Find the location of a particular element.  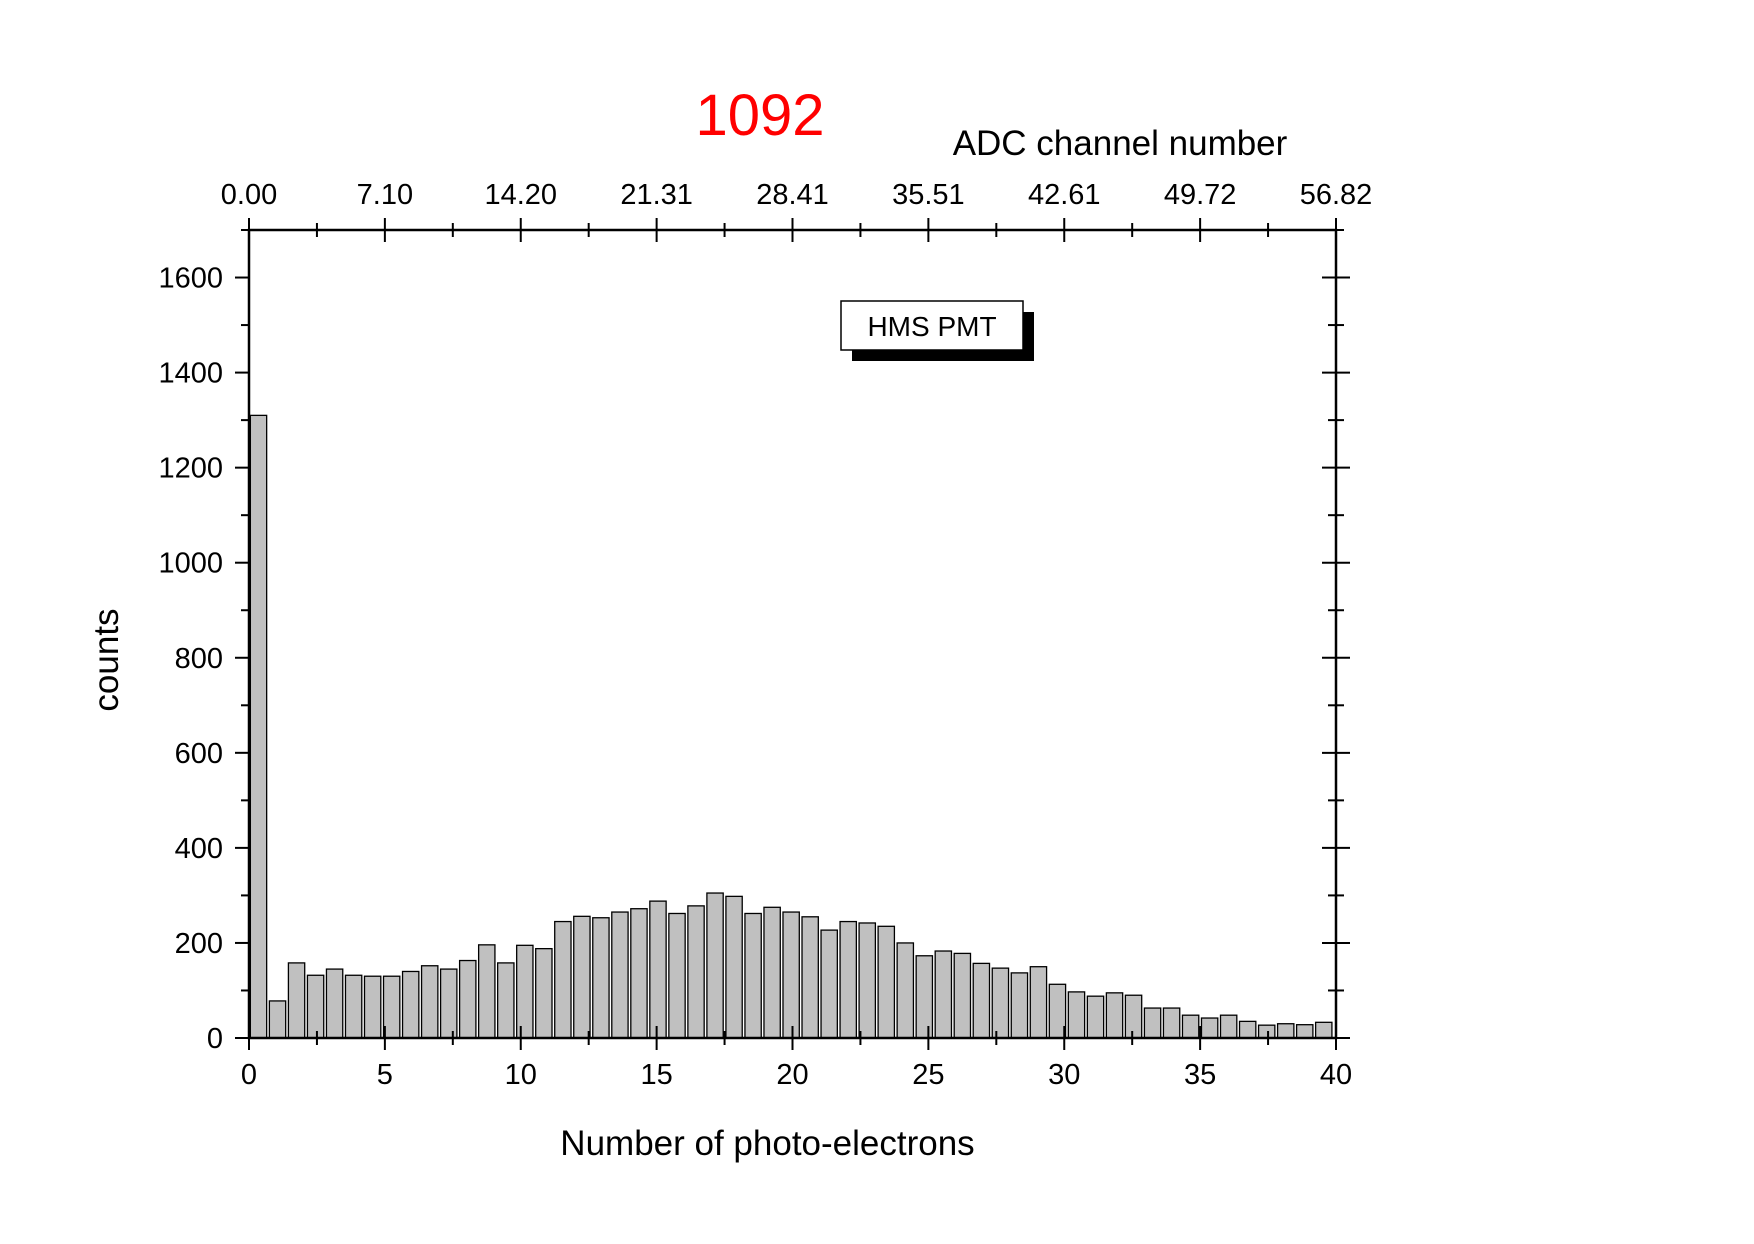

y-tick-label: 800 is located at coordinates (199, 659).